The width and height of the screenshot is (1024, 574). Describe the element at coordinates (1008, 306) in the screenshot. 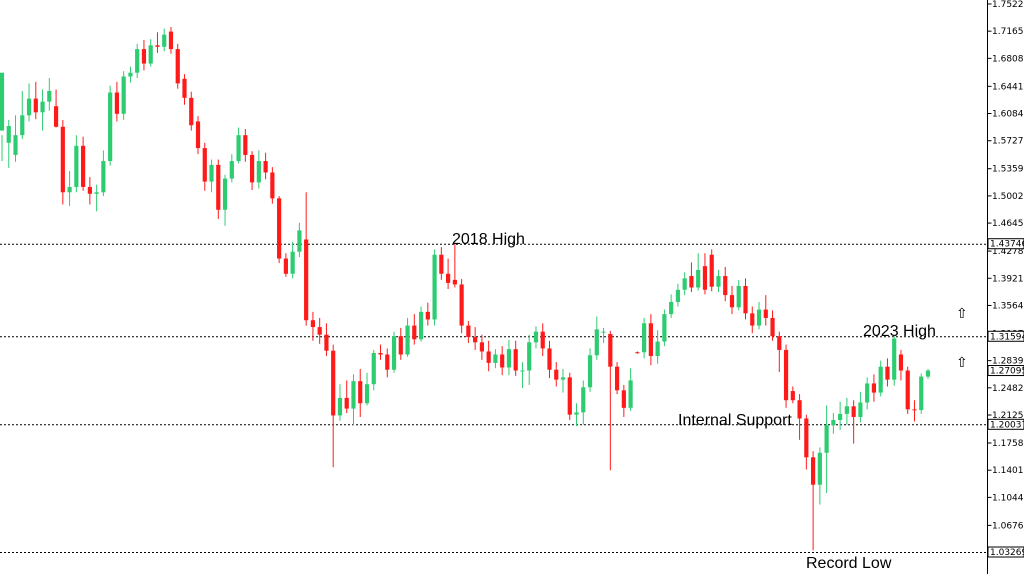

I see `tick-label: 1.35640` at that location.